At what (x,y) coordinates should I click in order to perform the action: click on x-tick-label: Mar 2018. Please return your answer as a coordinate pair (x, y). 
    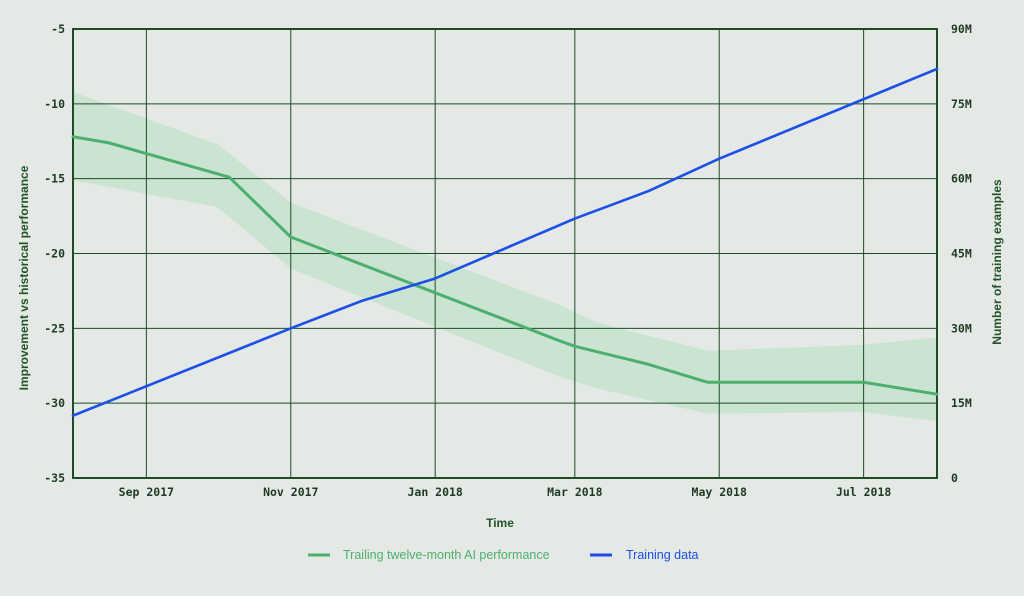
    Looking at the image, I should click on (574, 492).